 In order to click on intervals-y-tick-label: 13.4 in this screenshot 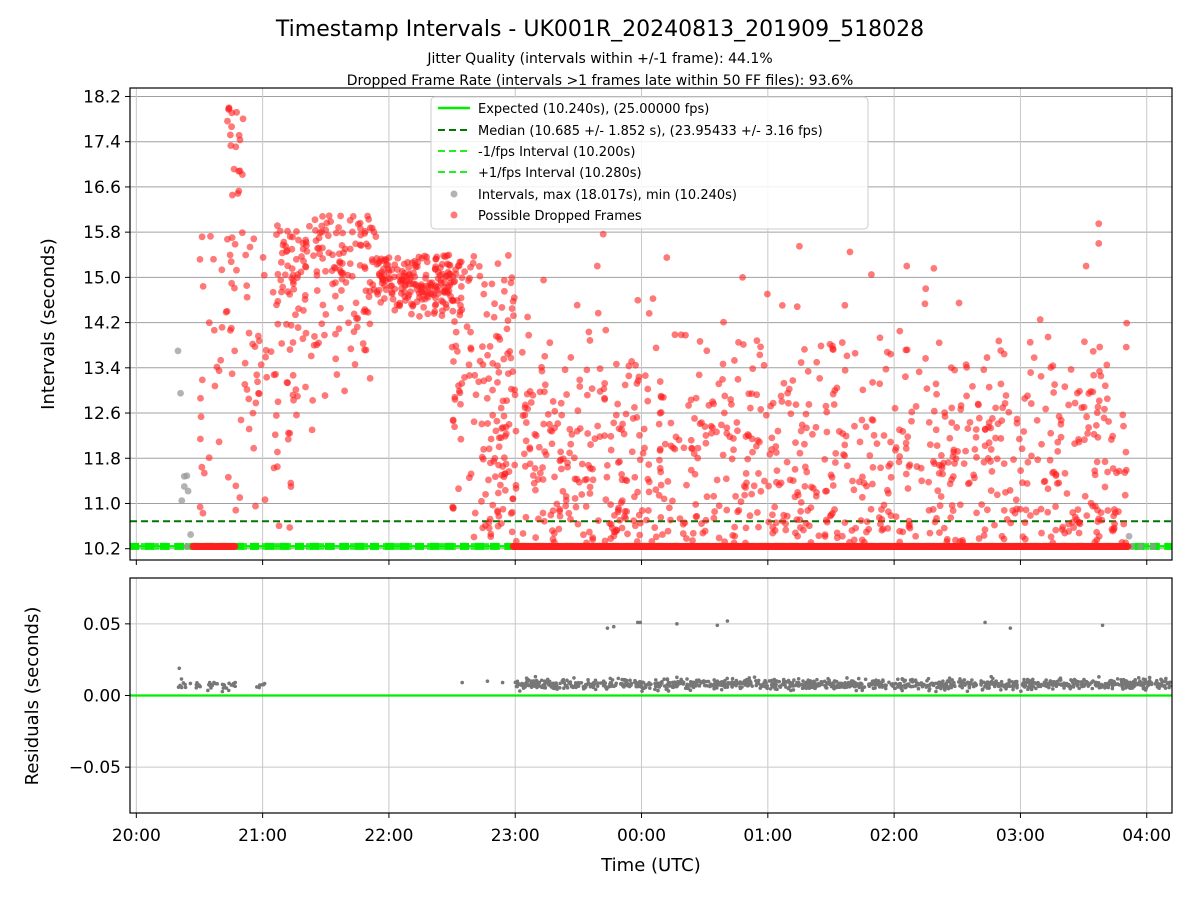, I will do `click(102, 369)`.